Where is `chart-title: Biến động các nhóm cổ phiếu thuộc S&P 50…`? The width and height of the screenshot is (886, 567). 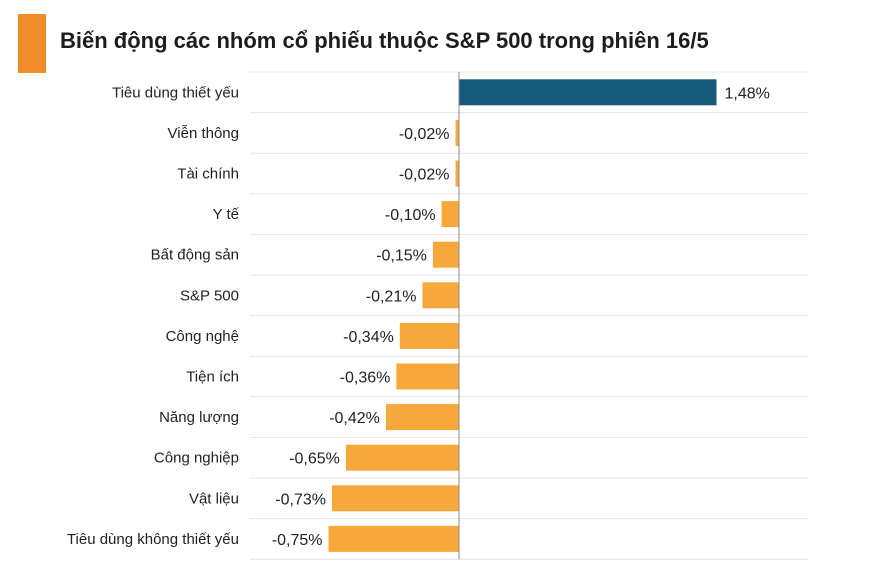
chart-title: Biến động các nhóm cổ phiếu thuộc S&P 50… is located at coordinates (384, 40).